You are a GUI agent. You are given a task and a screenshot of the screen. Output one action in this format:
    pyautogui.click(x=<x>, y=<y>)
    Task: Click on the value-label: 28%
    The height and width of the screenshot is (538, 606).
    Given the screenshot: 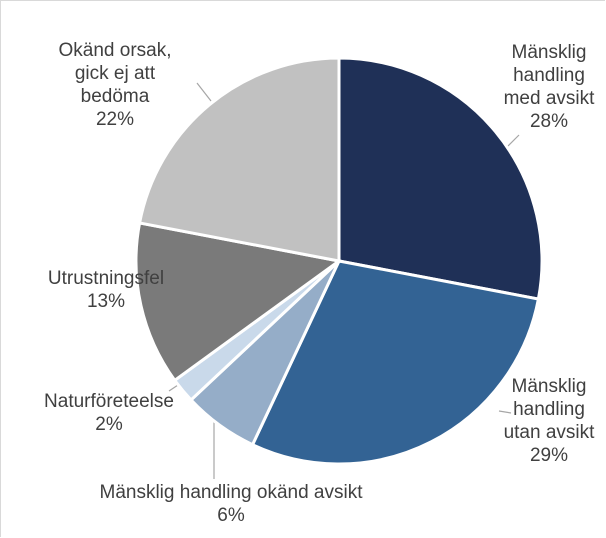 What is the action you would take?
    pyautogui.click(x=549, y=121)
    